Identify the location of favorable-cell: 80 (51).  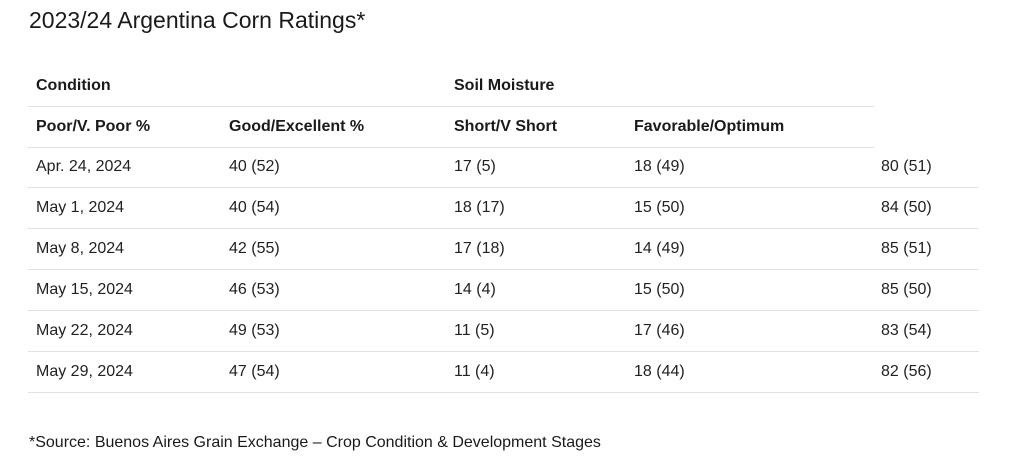
(906, 166).